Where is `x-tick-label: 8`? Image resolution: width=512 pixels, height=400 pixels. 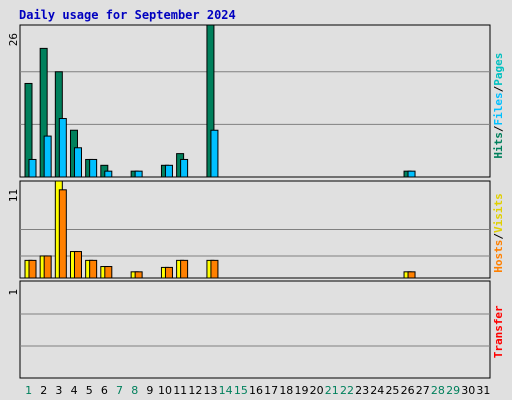 x-tick-label: 8 is located at coordinates (134, 390).